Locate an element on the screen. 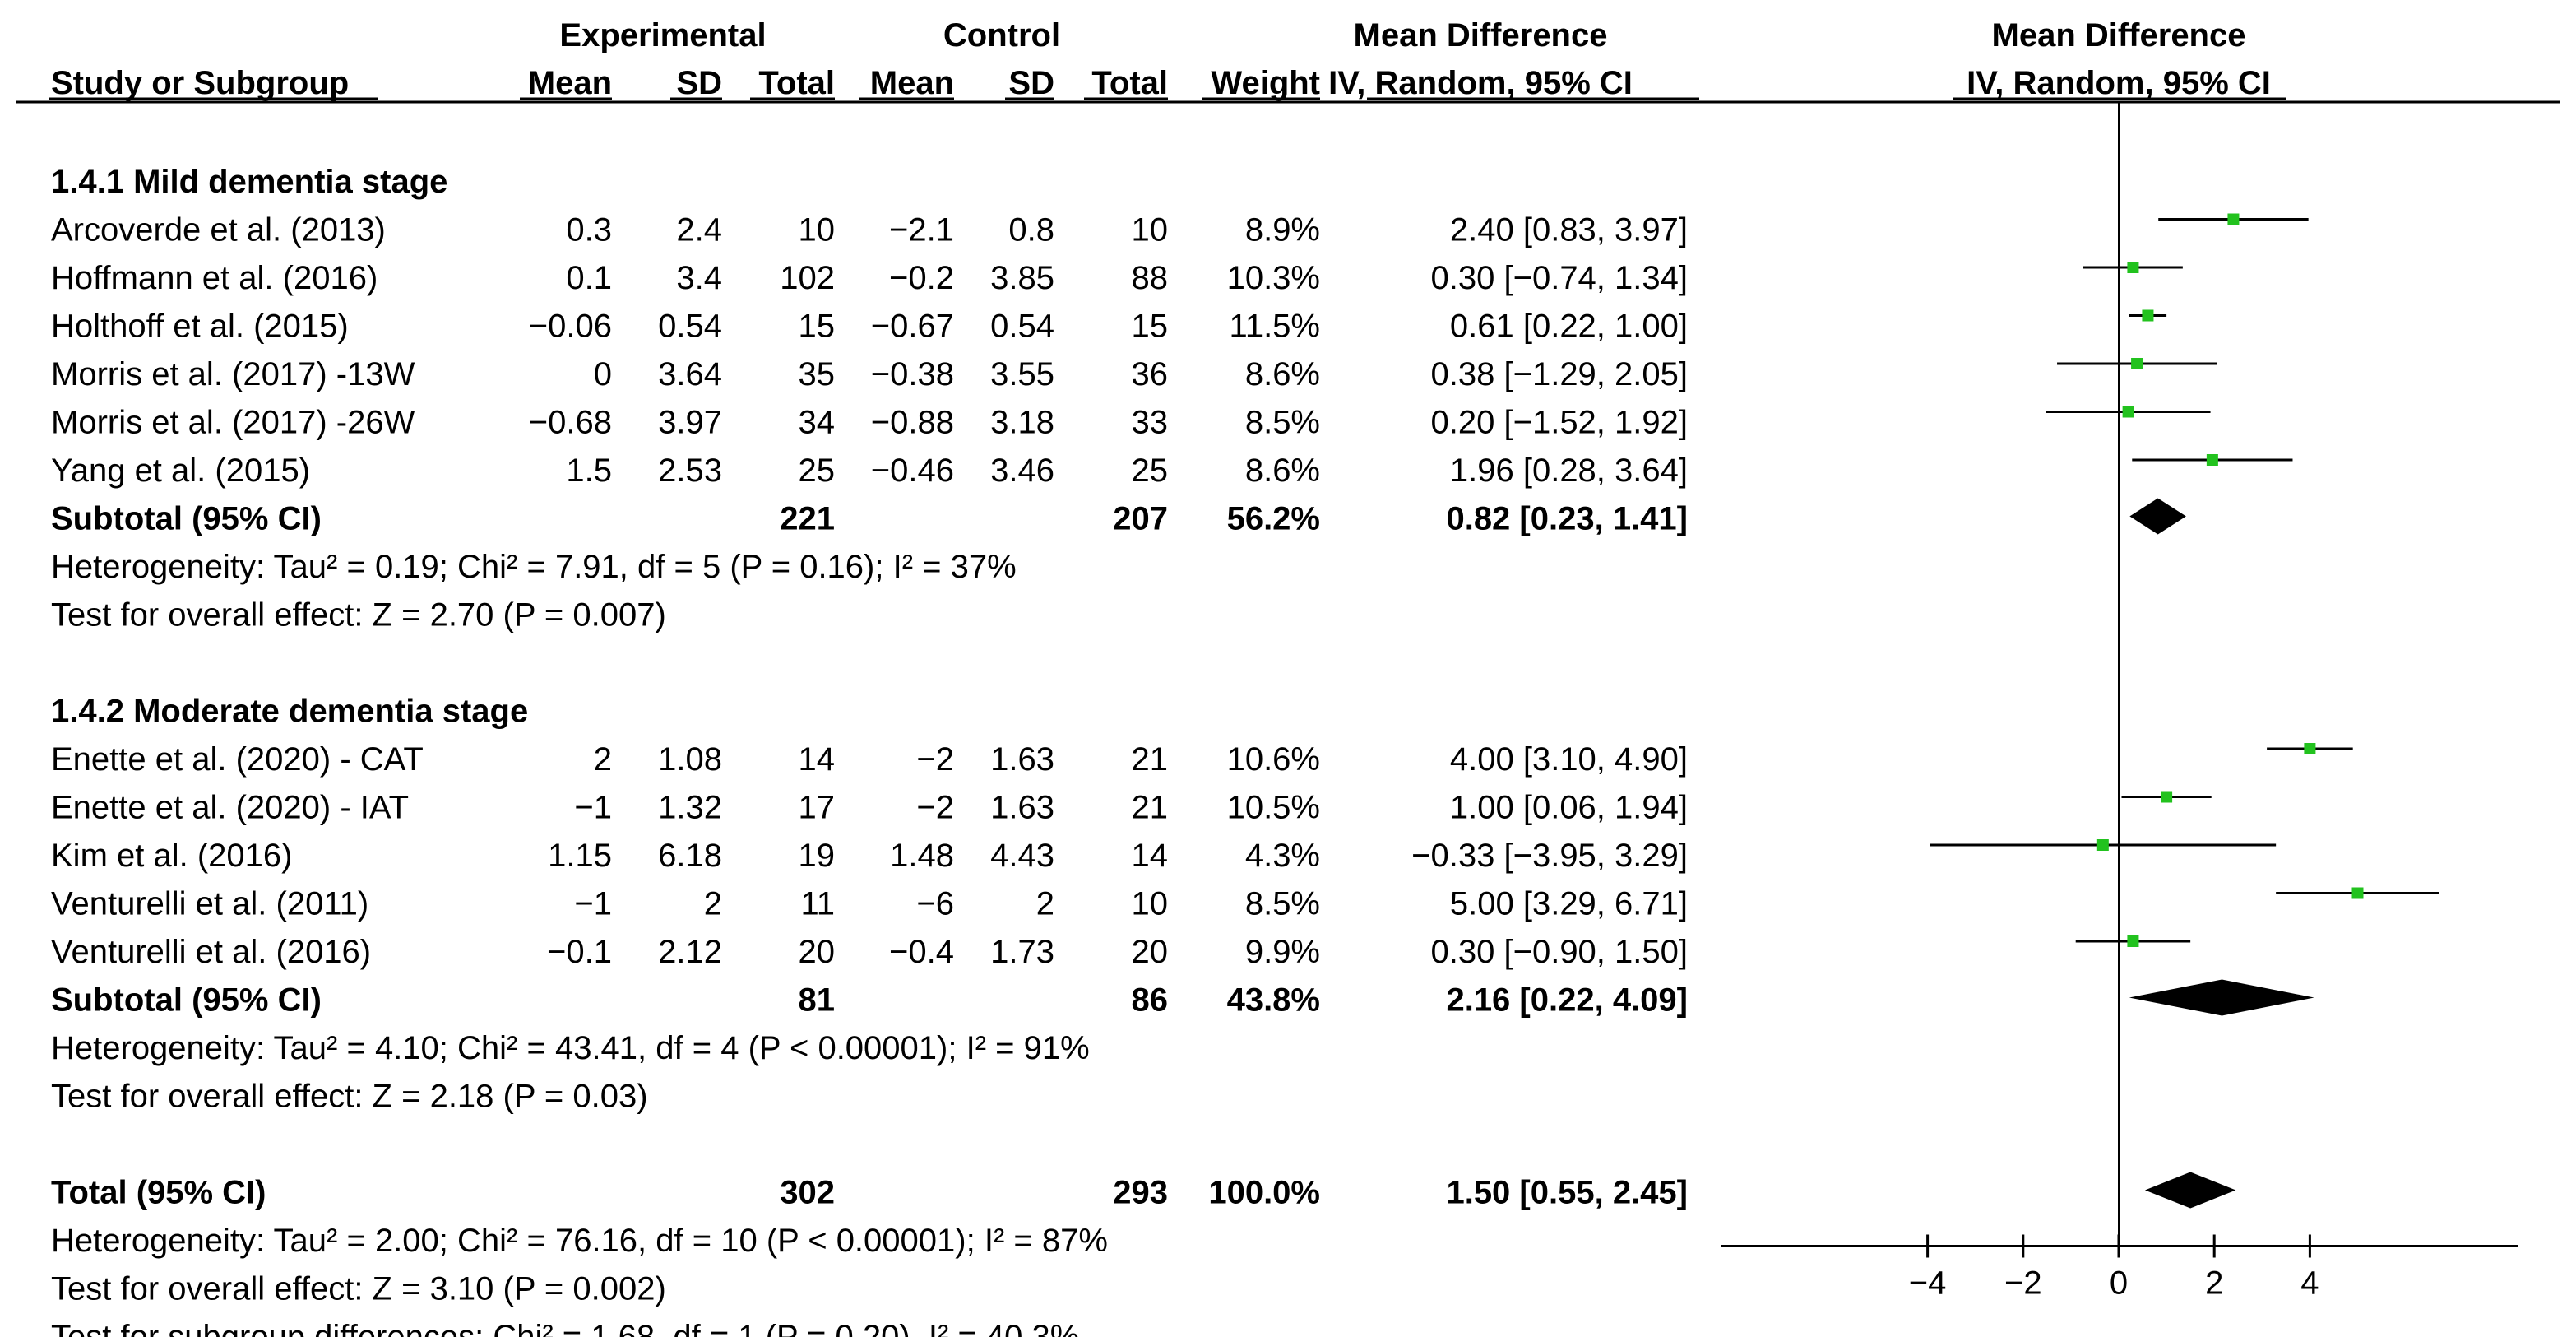 Image resolution: width=2576 pixels, height=1337 pixels. ctrl-sd: 3.55 is located at coordinates (1022, 374).